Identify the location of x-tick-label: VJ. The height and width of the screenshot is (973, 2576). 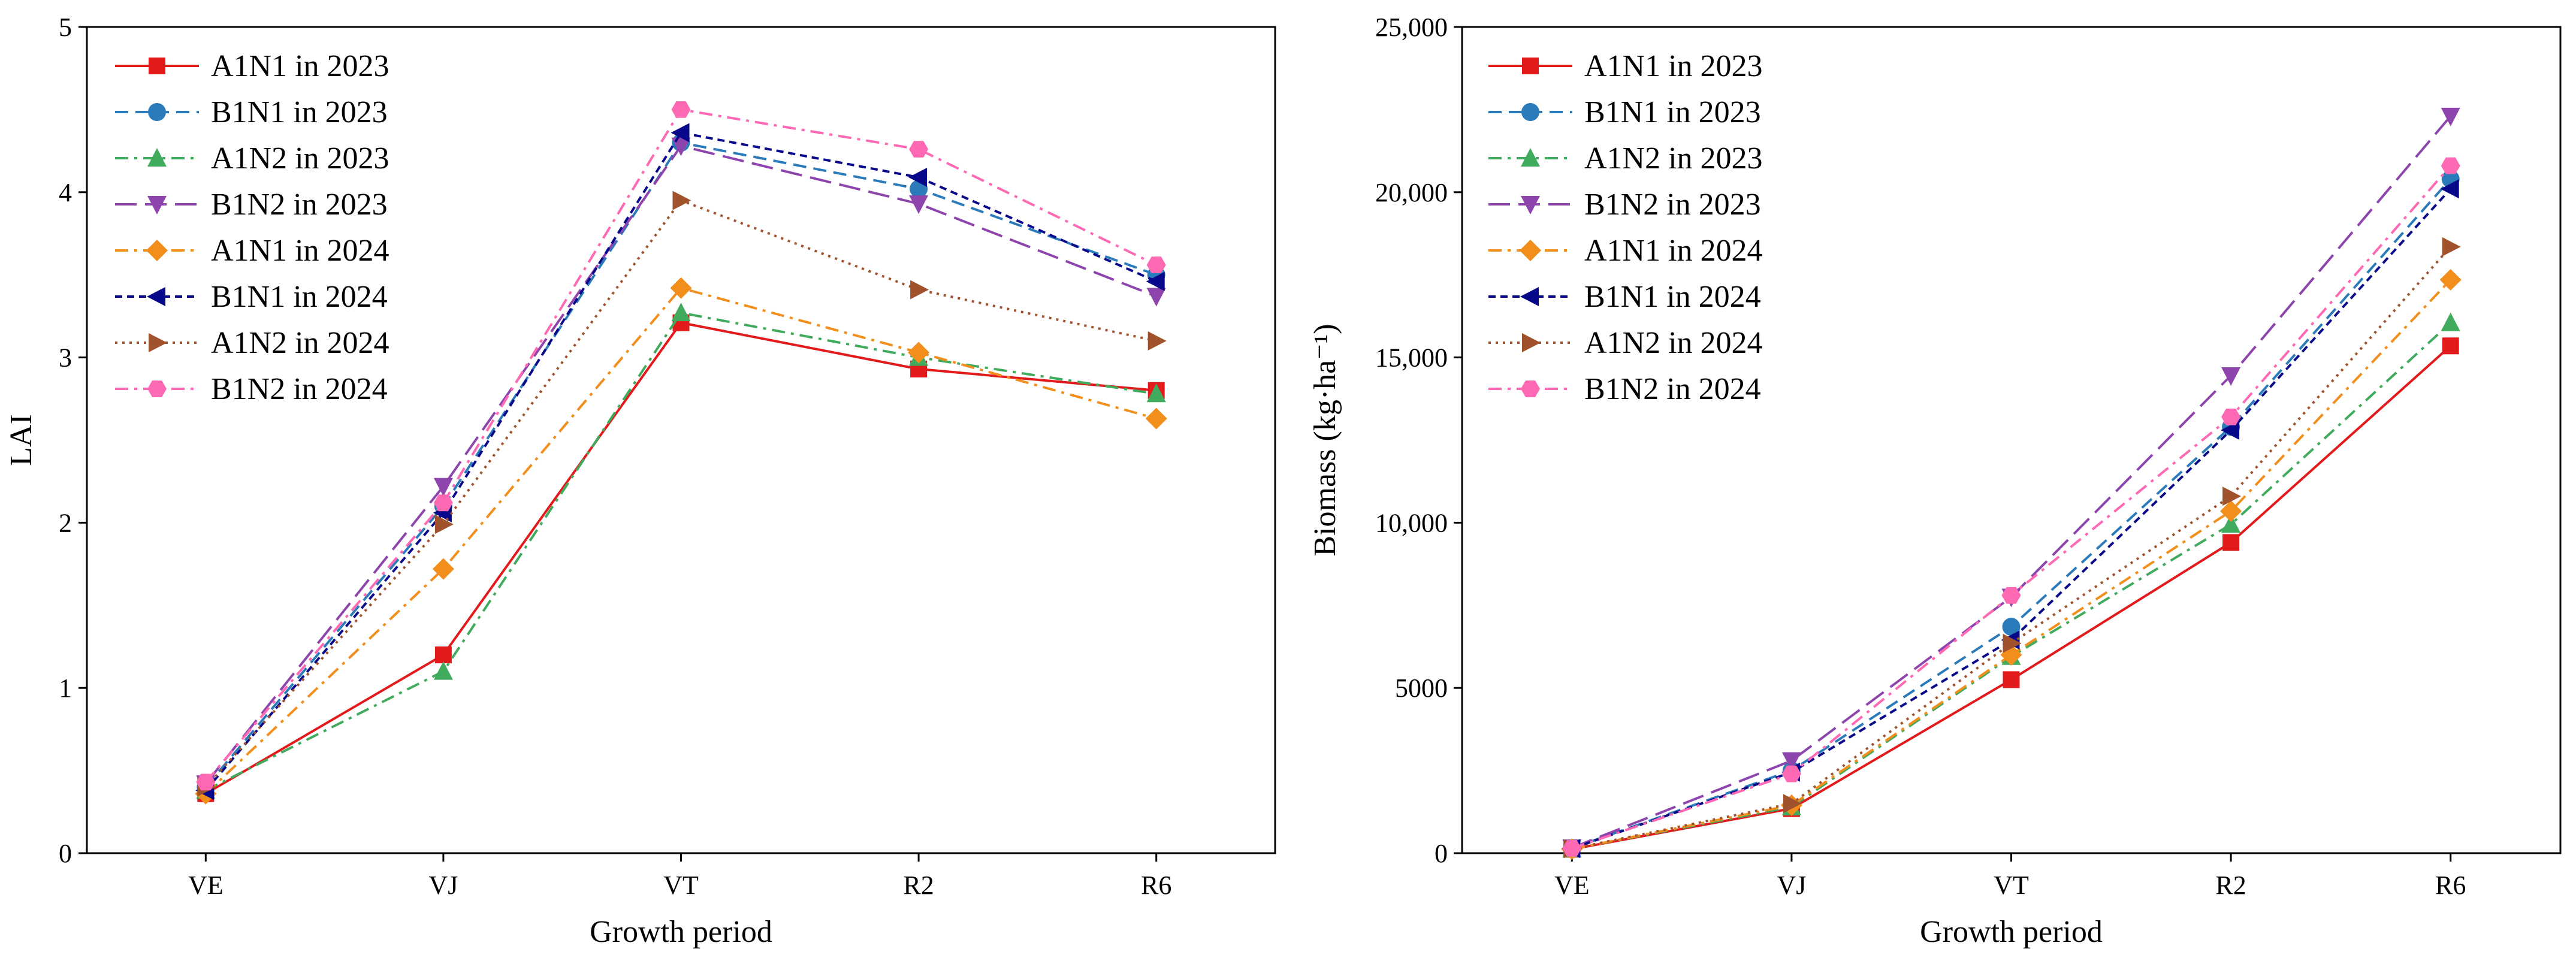
(1792, 885).